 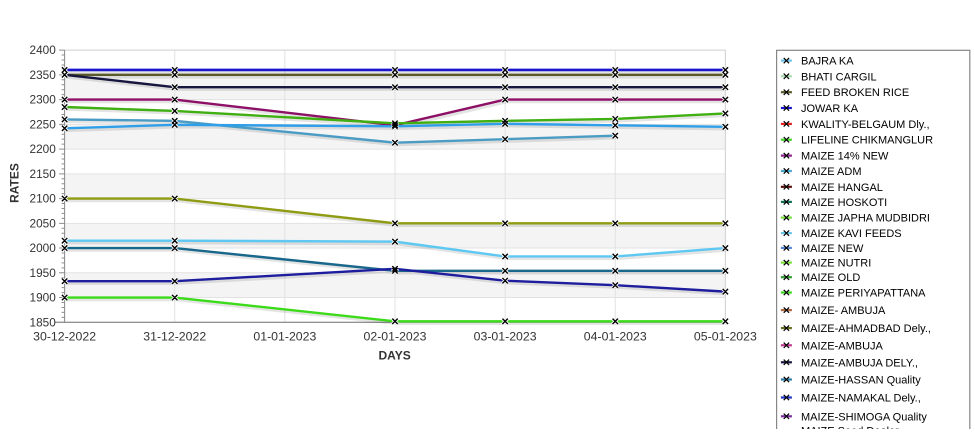 I want to click on svg-text: 30-12-2022, so click(x=64, y=337).